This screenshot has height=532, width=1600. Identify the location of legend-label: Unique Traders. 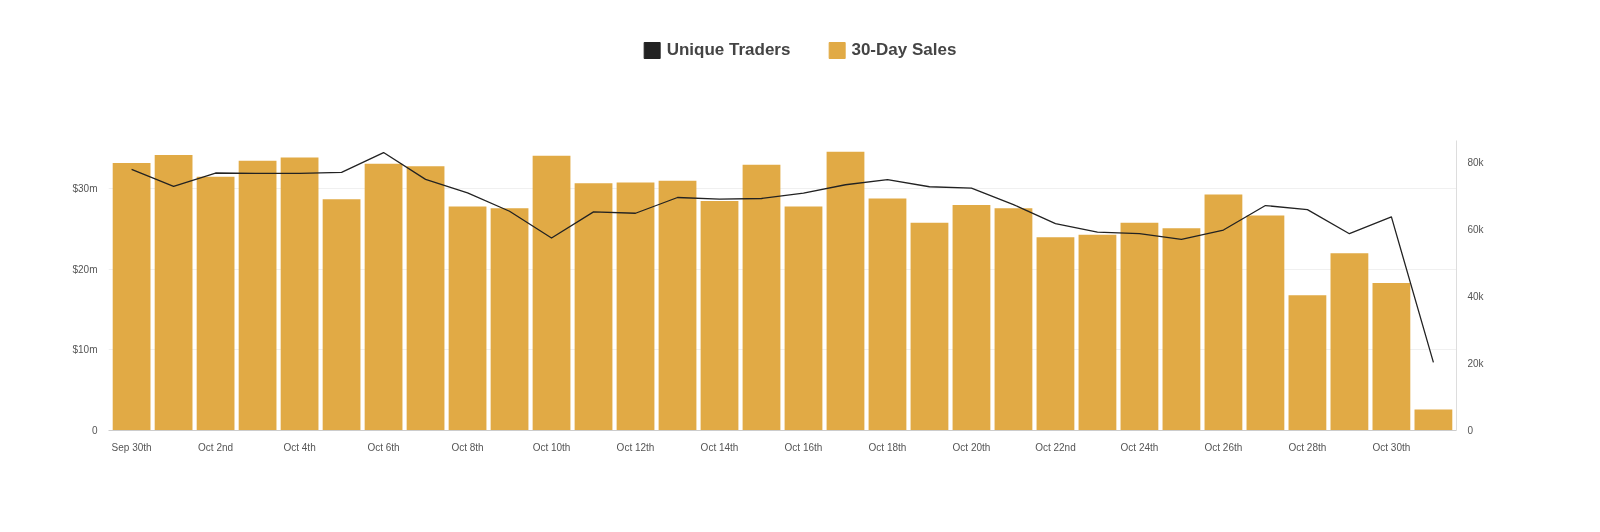
(728, 50).